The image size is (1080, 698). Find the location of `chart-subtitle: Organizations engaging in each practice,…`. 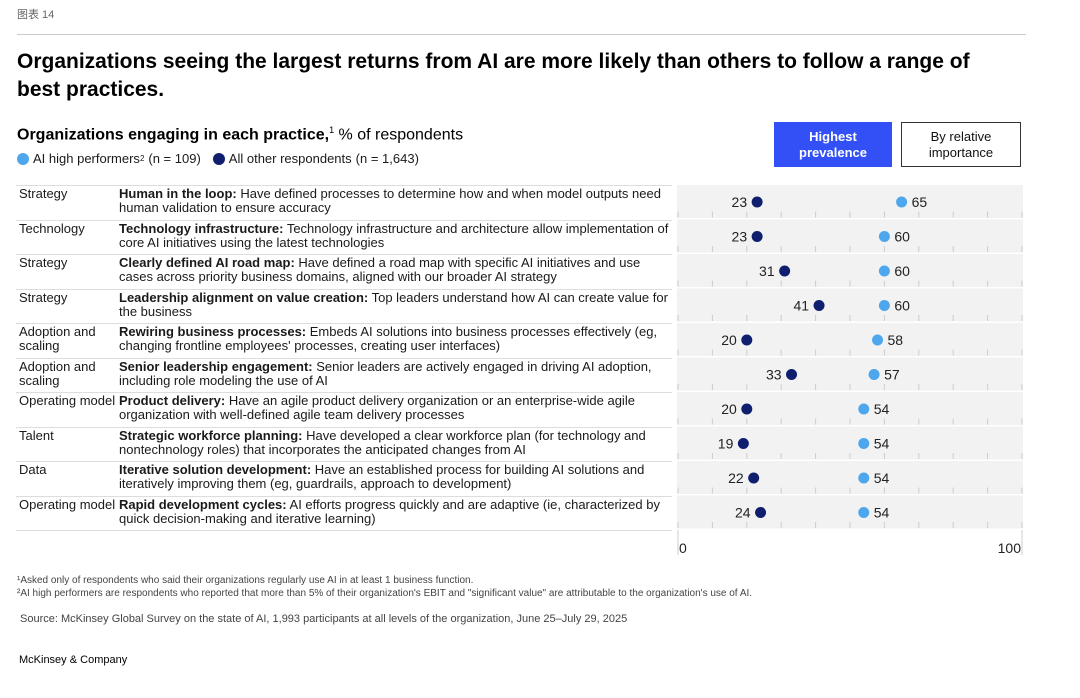

chart-subtitle: Organizations engaging in each practice,… is located at coordinates (240, 134).